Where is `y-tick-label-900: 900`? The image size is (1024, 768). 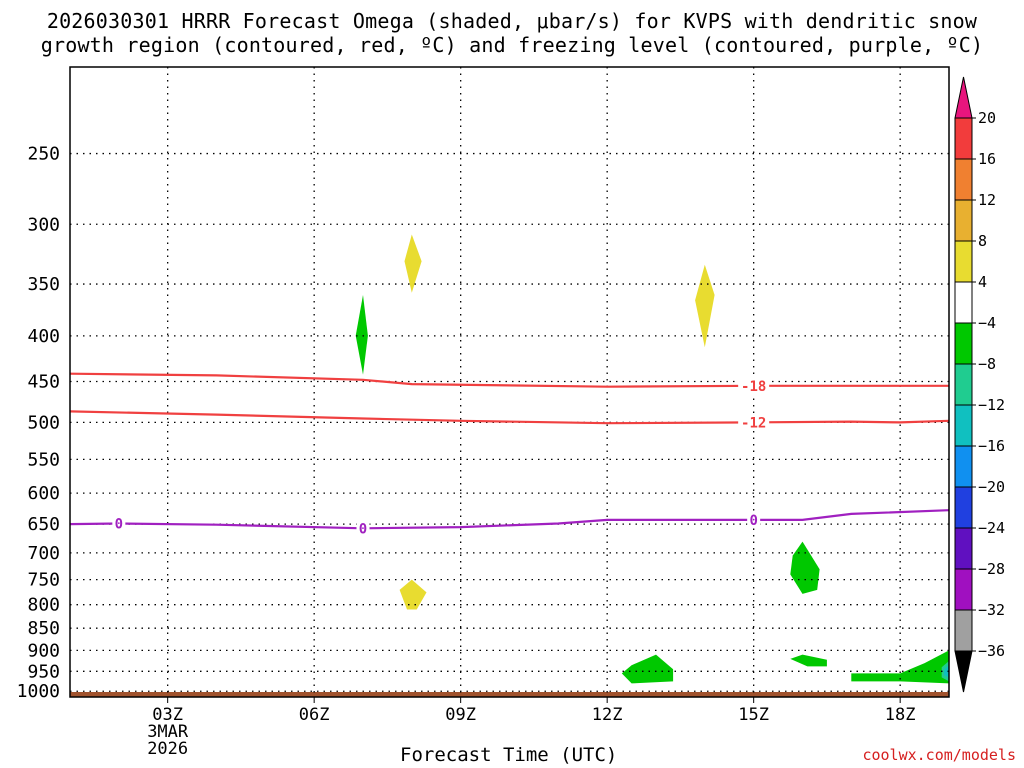
y-tick-label-900: 900 is located at coordinates (43, 650).